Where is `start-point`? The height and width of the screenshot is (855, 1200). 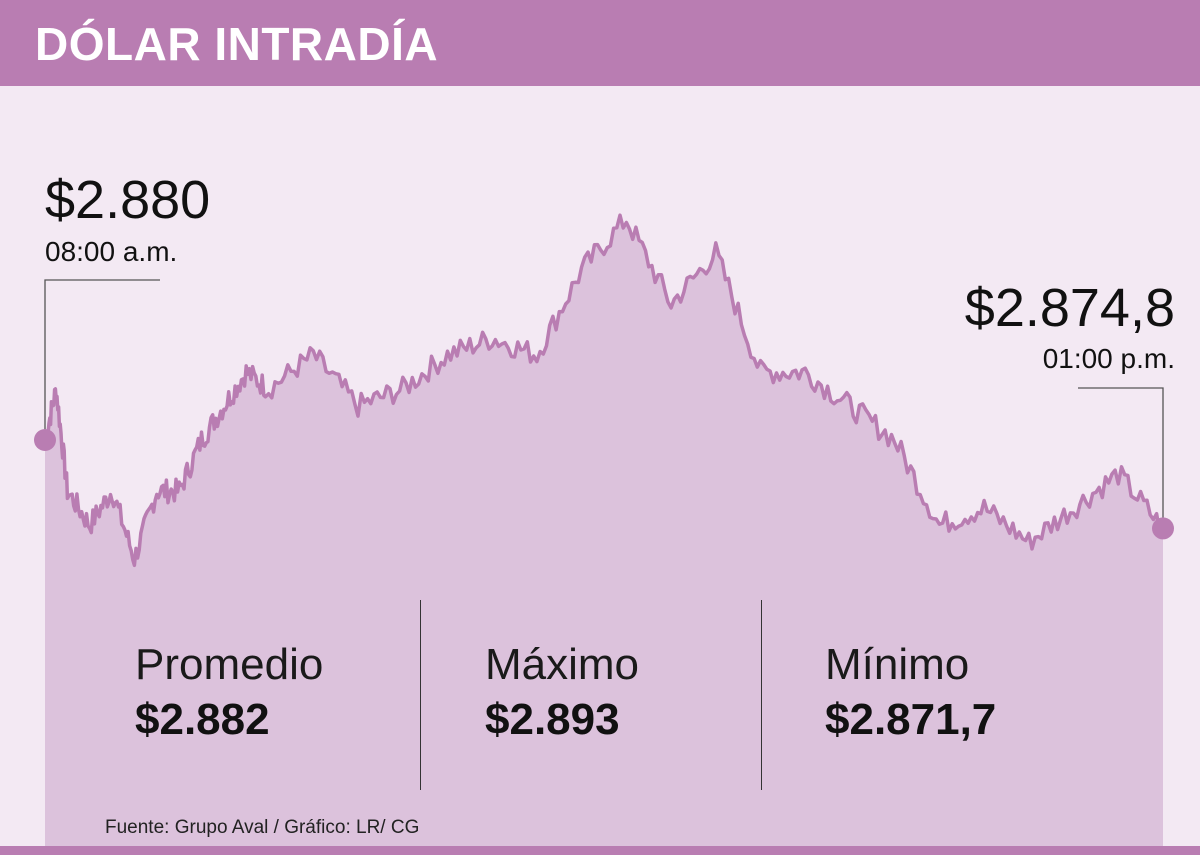 start-point is located at coordinates (45, 440).